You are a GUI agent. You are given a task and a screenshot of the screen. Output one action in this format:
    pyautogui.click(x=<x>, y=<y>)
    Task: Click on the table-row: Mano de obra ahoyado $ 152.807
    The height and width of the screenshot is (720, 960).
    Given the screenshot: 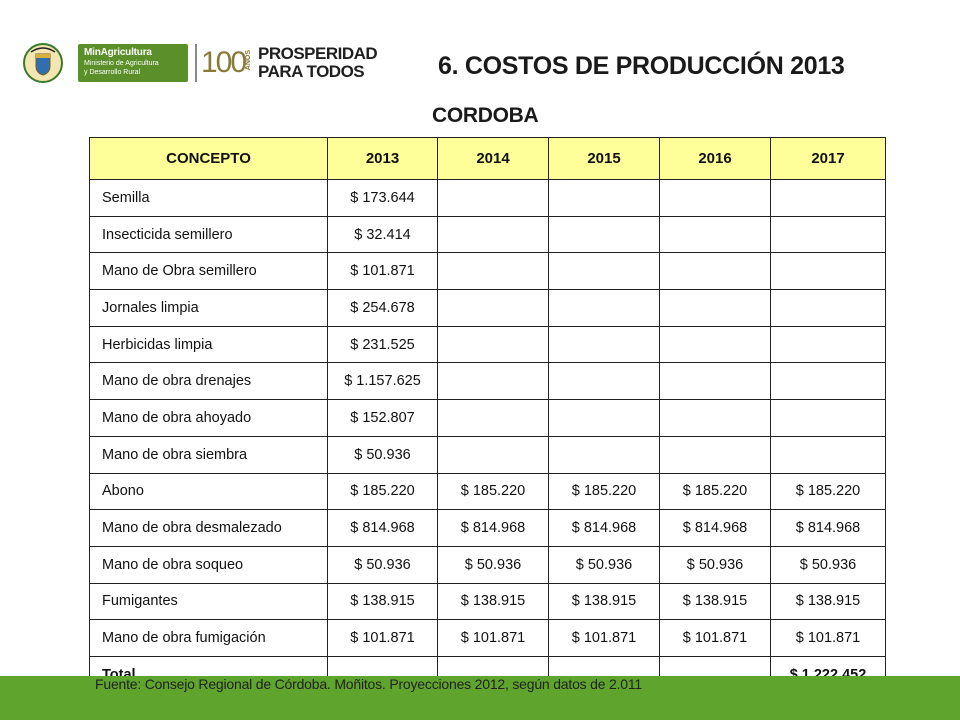 What is the action you would take?
    pyautogui.click(x=487, y=418)
    